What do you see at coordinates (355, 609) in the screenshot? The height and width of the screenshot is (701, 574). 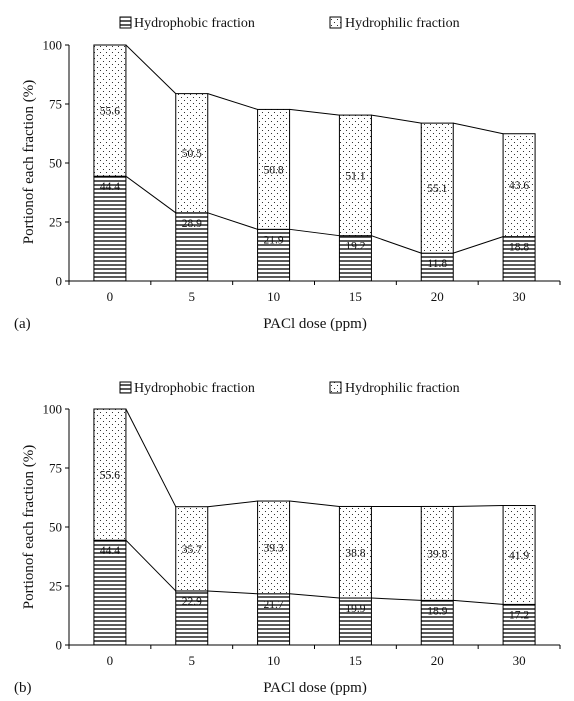 I see `data-label-hydrophobic: 19.9` at bounding box center [355, 609].